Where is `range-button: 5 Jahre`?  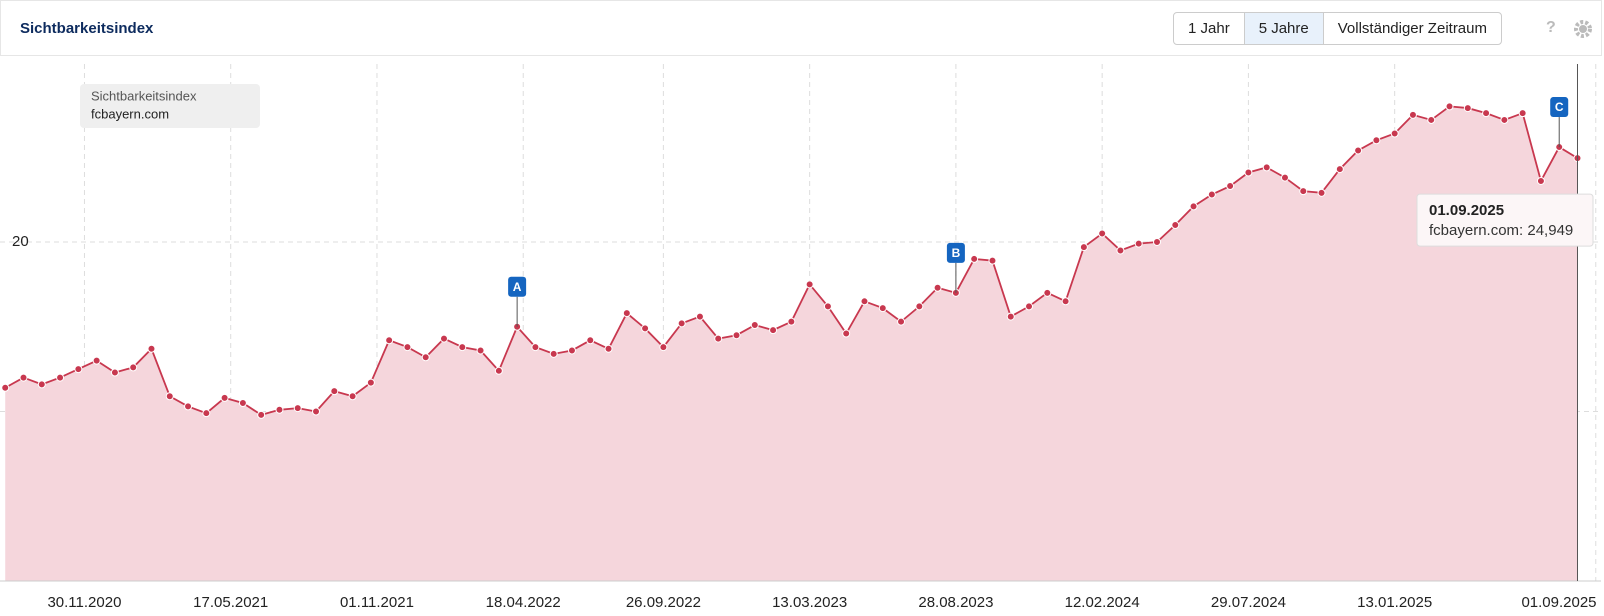 range-button: 5 Jahre is located at coordinates (1284, 28).